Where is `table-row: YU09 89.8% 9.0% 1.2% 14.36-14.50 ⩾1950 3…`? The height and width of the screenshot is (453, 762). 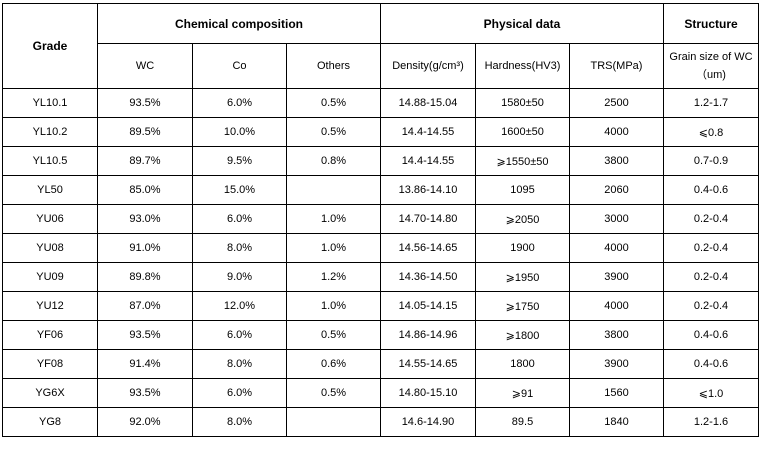
table-row: YU09 89.8% 9.0% 1.2% 14.36-14.50 ⩾1950 3… is located at coordinates (380, 277).